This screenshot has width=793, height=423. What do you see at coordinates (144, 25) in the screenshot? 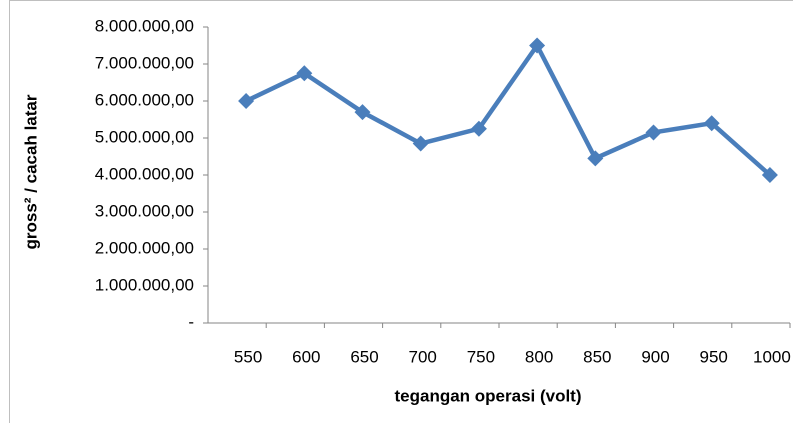
I see `y-tick-label: 8.000.000,00` at bounding box center [144, 25].